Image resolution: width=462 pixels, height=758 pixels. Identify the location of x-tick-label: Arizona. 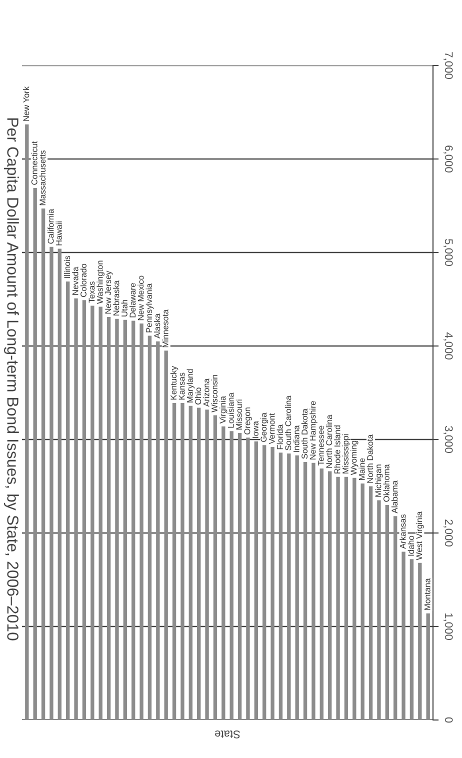
(206, 392).